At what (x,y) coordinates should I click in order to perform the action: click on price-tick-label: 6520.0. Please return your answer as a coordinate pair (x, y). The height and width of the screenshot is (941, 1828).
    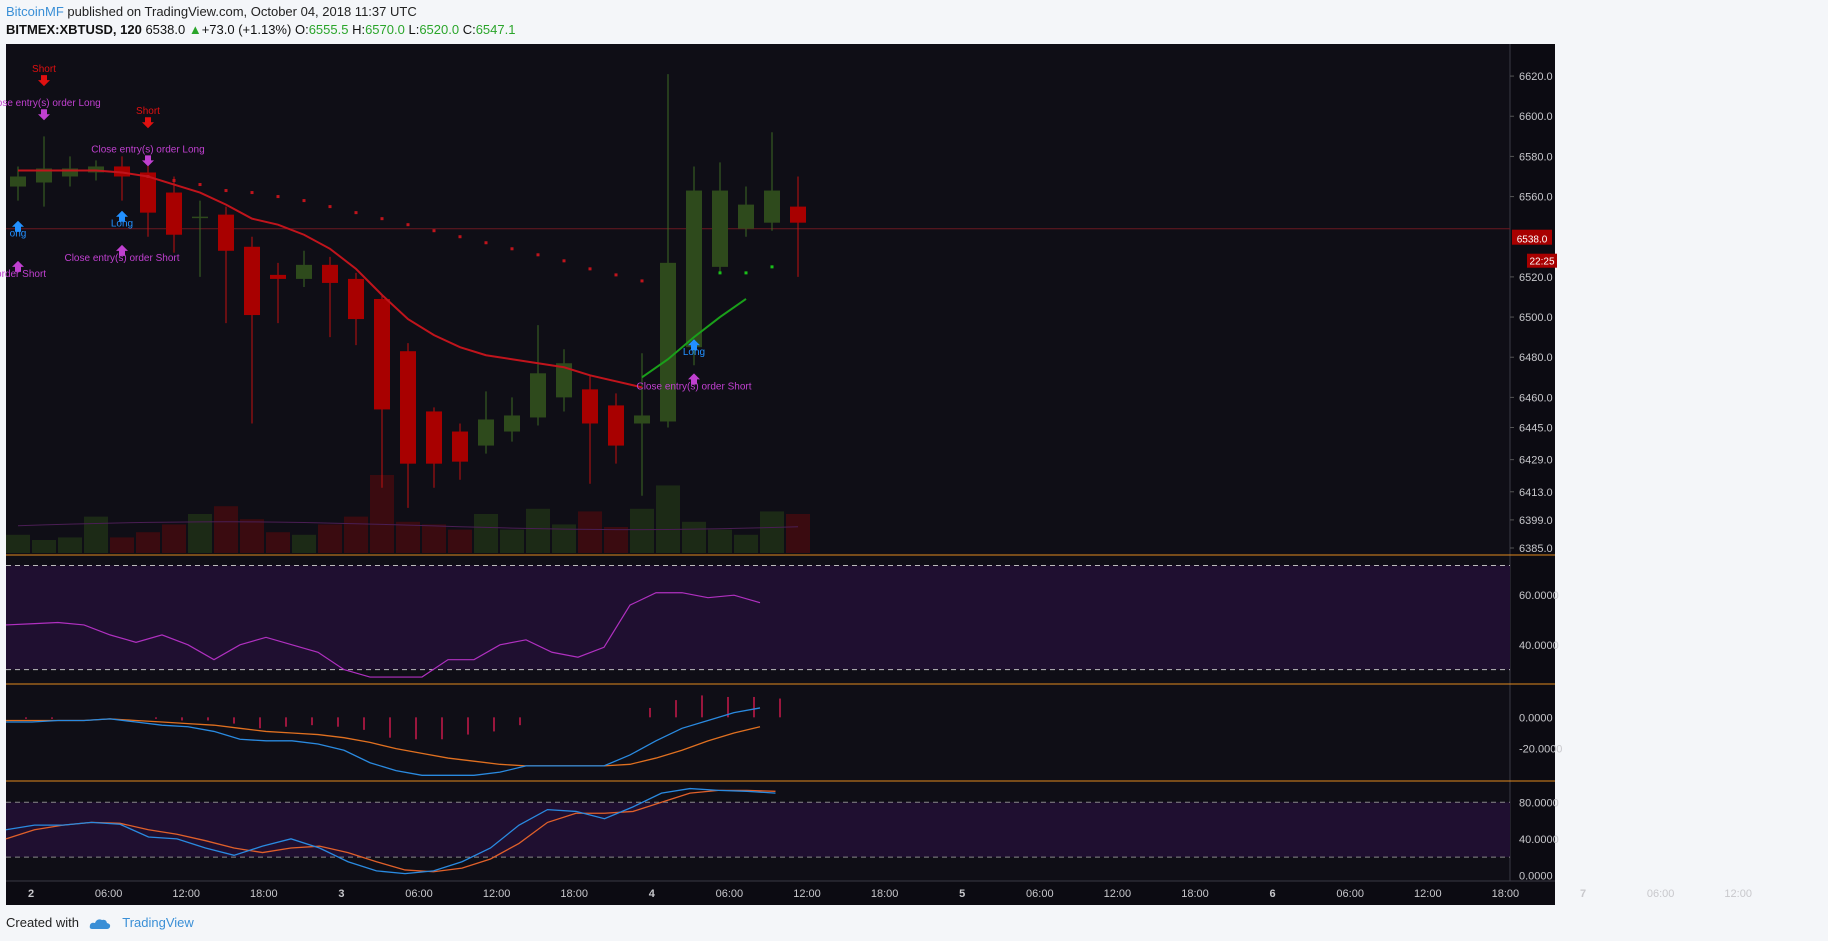
    Looking at the image, I should click on (1536, 278).